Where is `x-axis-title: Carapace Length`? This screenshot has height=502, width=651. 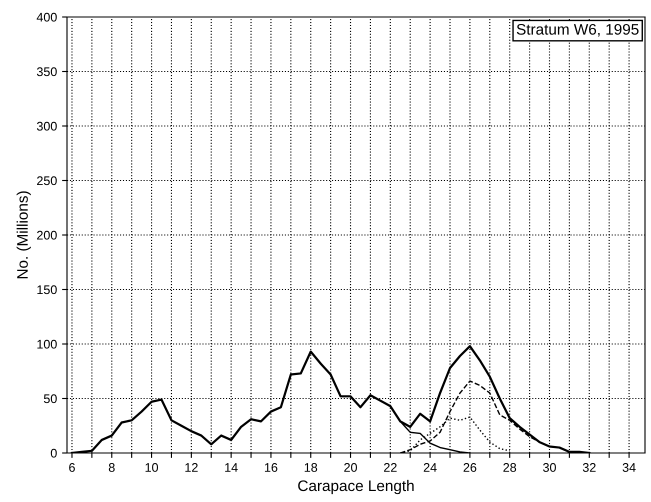
x-axis-title: Carapace Length is located at coordinates (356, 487).